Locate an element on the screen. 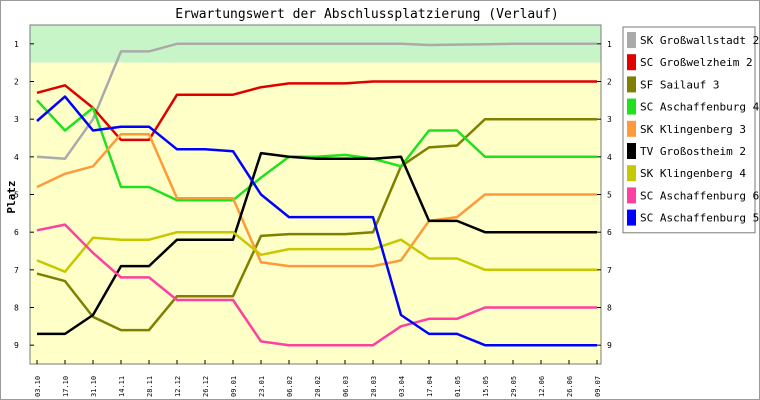 The image size is (760, 400). legend-label: SK Klingenberg 4 is located at coordinates (693, 173).